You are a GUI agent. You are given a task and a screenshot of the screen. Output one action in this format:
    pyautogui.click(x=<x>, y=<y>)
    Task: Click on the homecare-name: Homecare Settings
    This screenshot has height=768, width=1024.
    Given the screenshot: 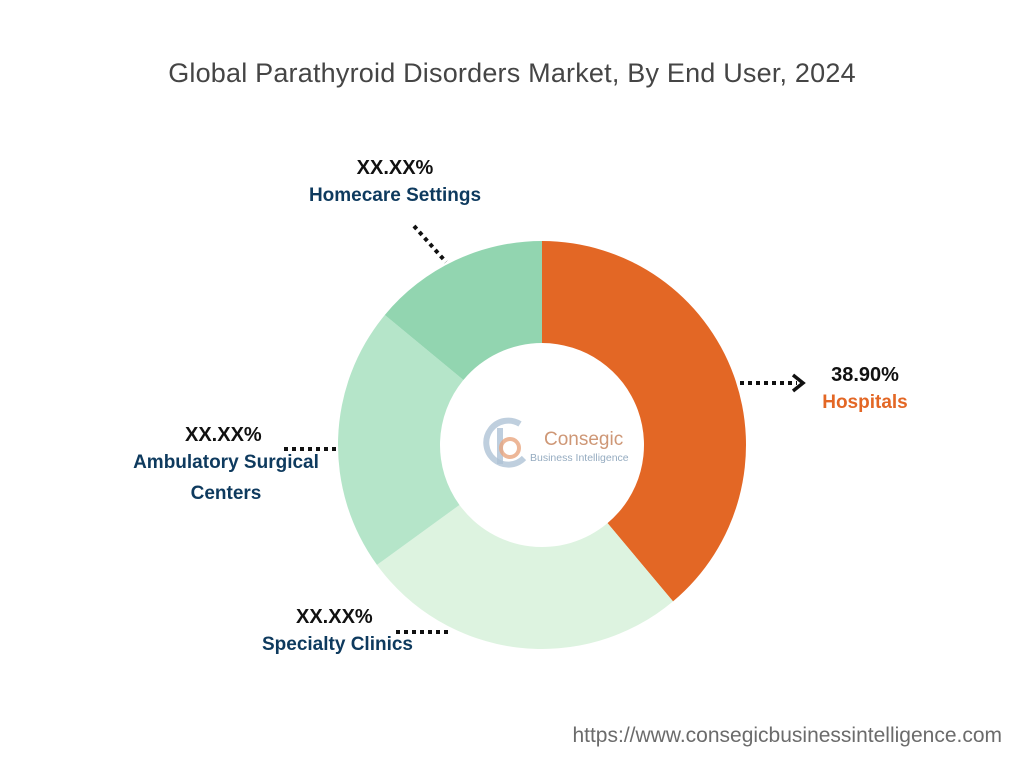 What is the action you would take?
    pyautogui.click(x=395, y=195)
    